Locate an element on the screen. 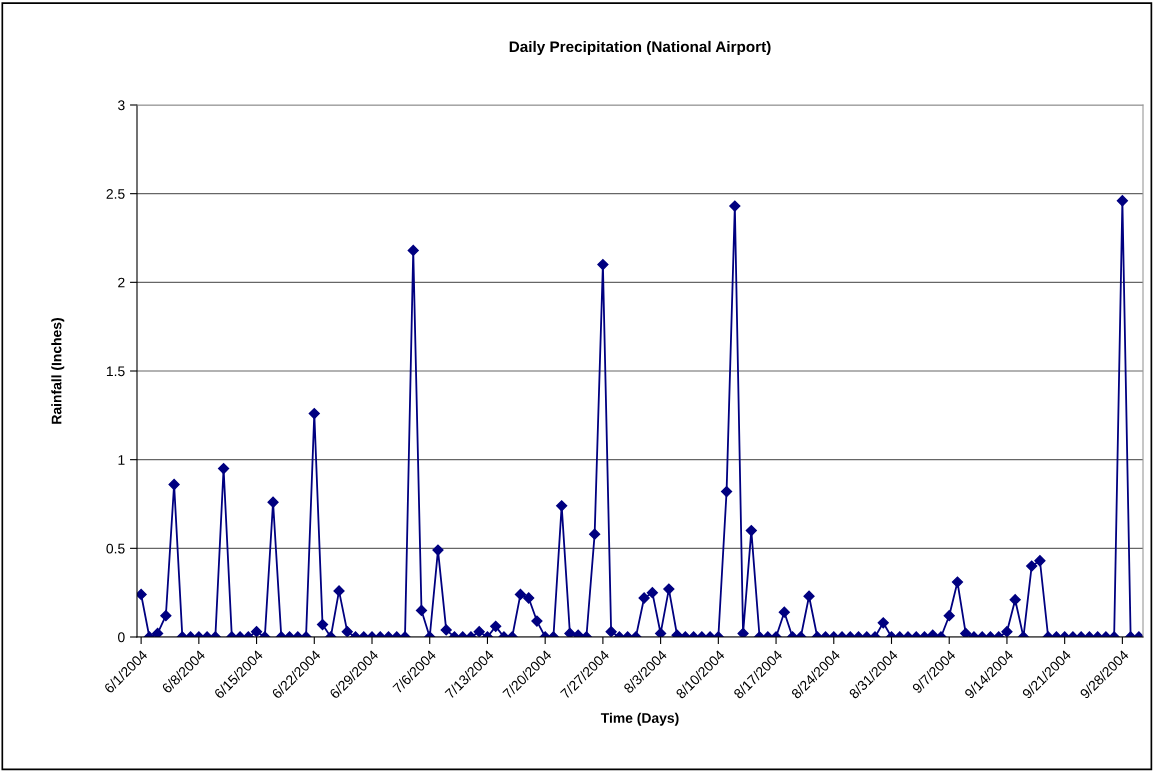 The height and width of the screenshot is (771, 1156). chart-title: Daily Precipitation (National Airport) is located at coordinates (640, 48).